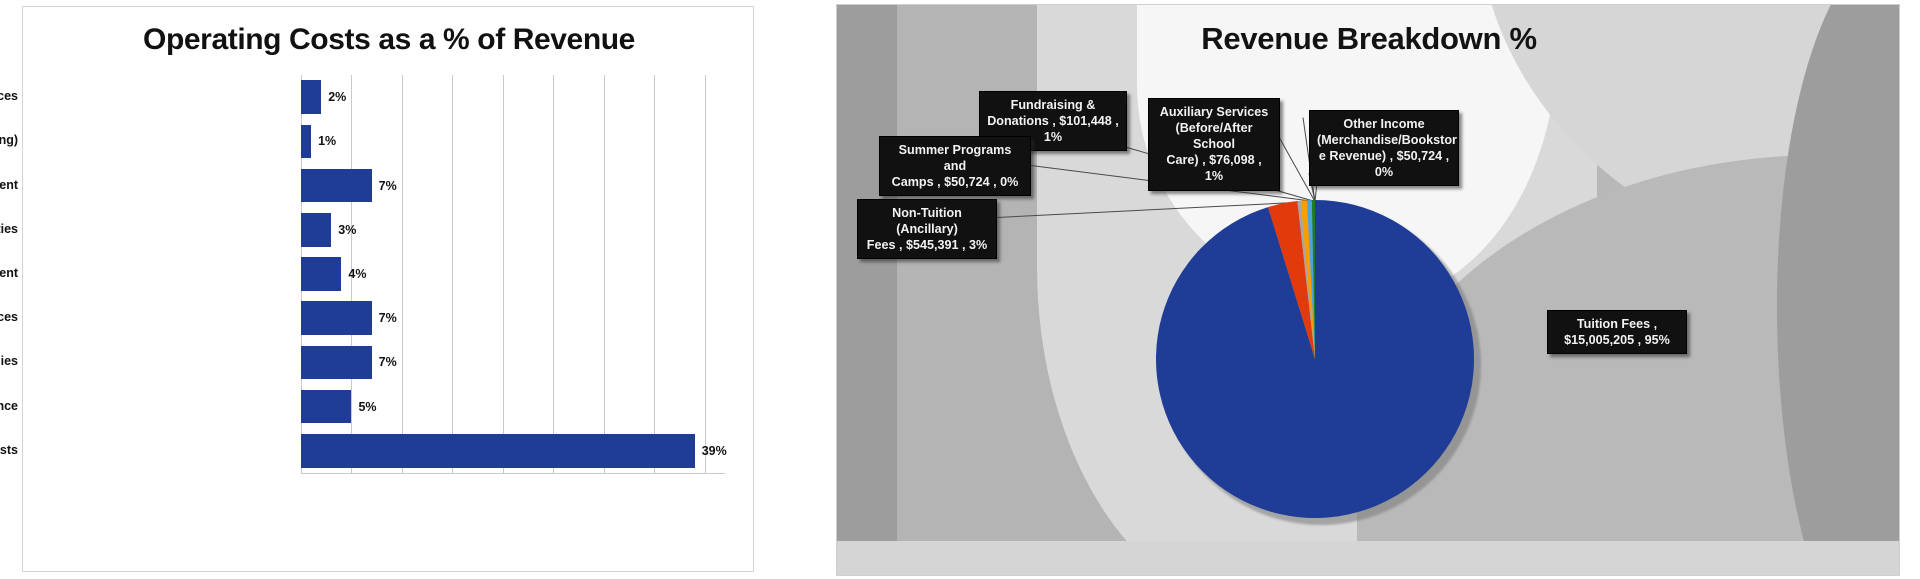 Image resolution: width=1920 pixels, height=579 pixels. What do you see at coordinates (9, 405) in the screenshot?
I see `bar-category-label: Facilities & Maintenance` at bounding box center [9, 405].